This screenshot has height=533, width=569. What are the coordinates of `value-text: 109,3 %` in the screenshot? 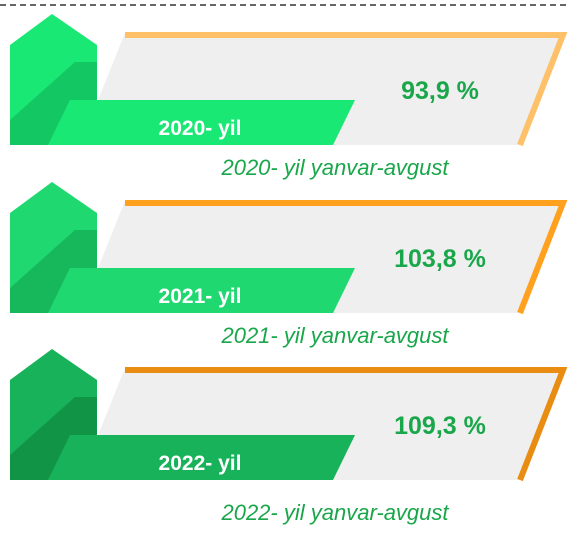 It's located at (440, 426).